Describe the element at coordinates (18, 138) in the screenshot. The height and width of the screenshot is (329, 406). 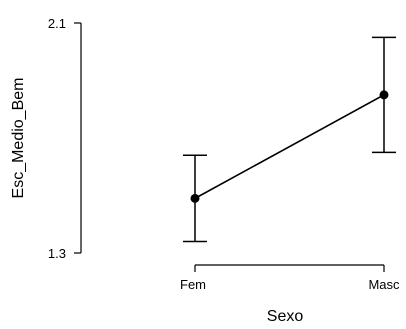
I see `y-axis-label: Esc_Medio_Bem` at that location.